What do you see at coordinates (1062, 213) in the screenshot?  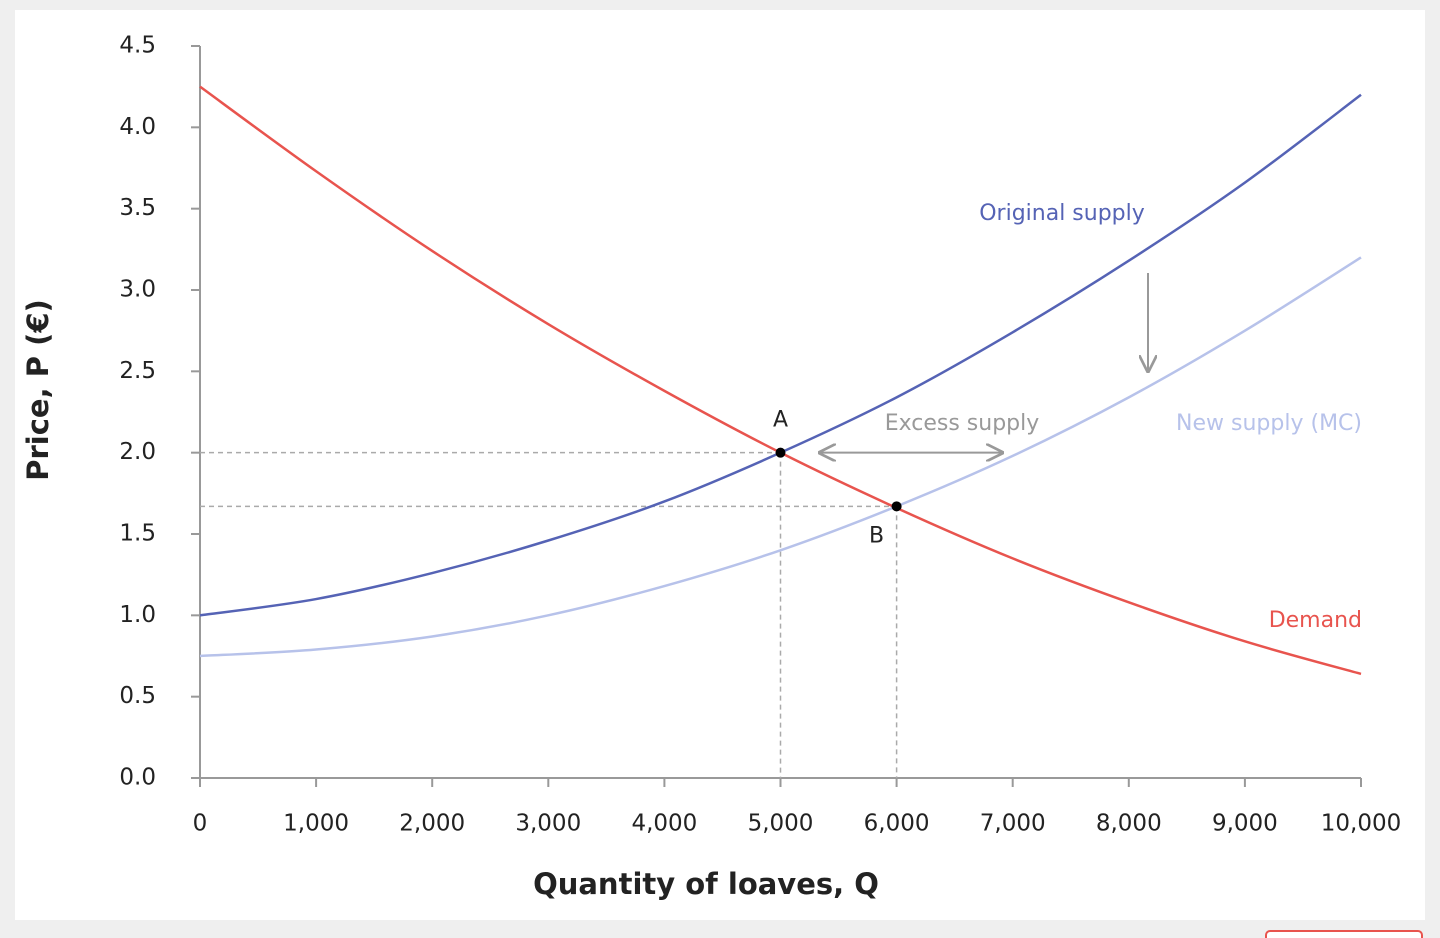 I see `series-label: Original supply` at bounding box center [1062, 213].